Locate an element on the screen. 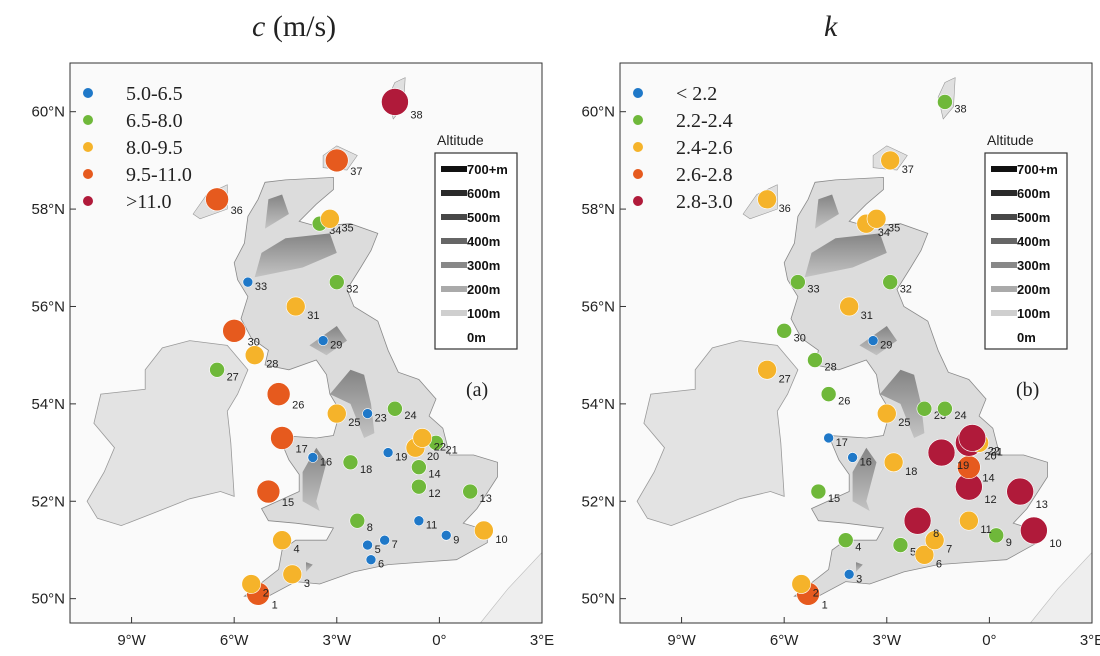 This screenshot has height=656, width=1100. site-label-10: 10 is located at coordinates (1055, 544).